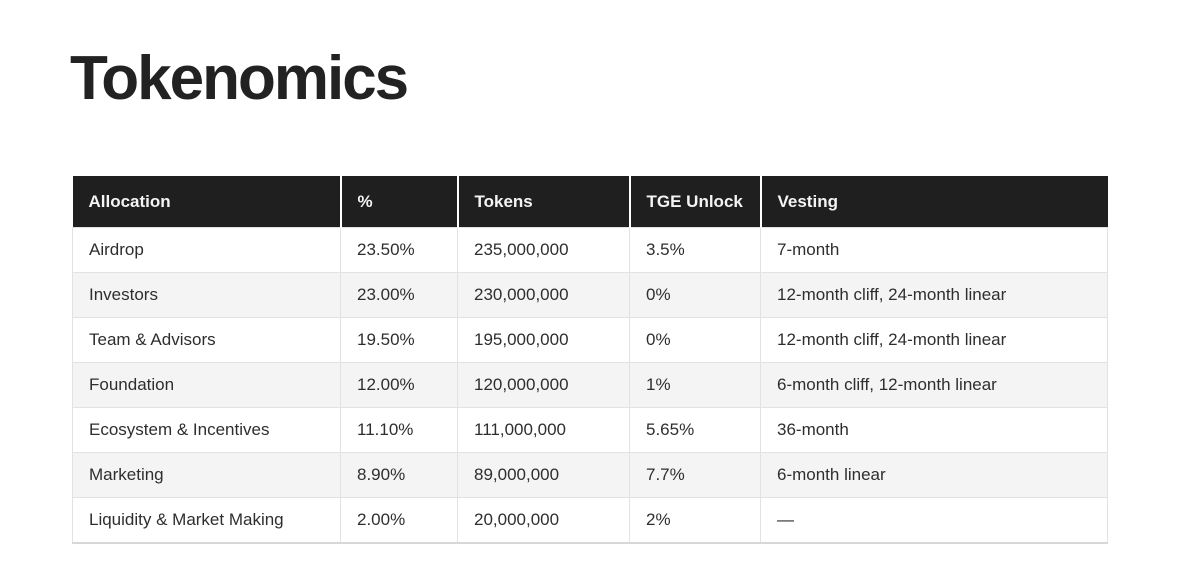 The height and width of the screenshot is (585, 1179). What do you see at coordinates (239, 78) in the screenshot?
I see `page-title: Tokenomics` at bounding box center [239, 78].